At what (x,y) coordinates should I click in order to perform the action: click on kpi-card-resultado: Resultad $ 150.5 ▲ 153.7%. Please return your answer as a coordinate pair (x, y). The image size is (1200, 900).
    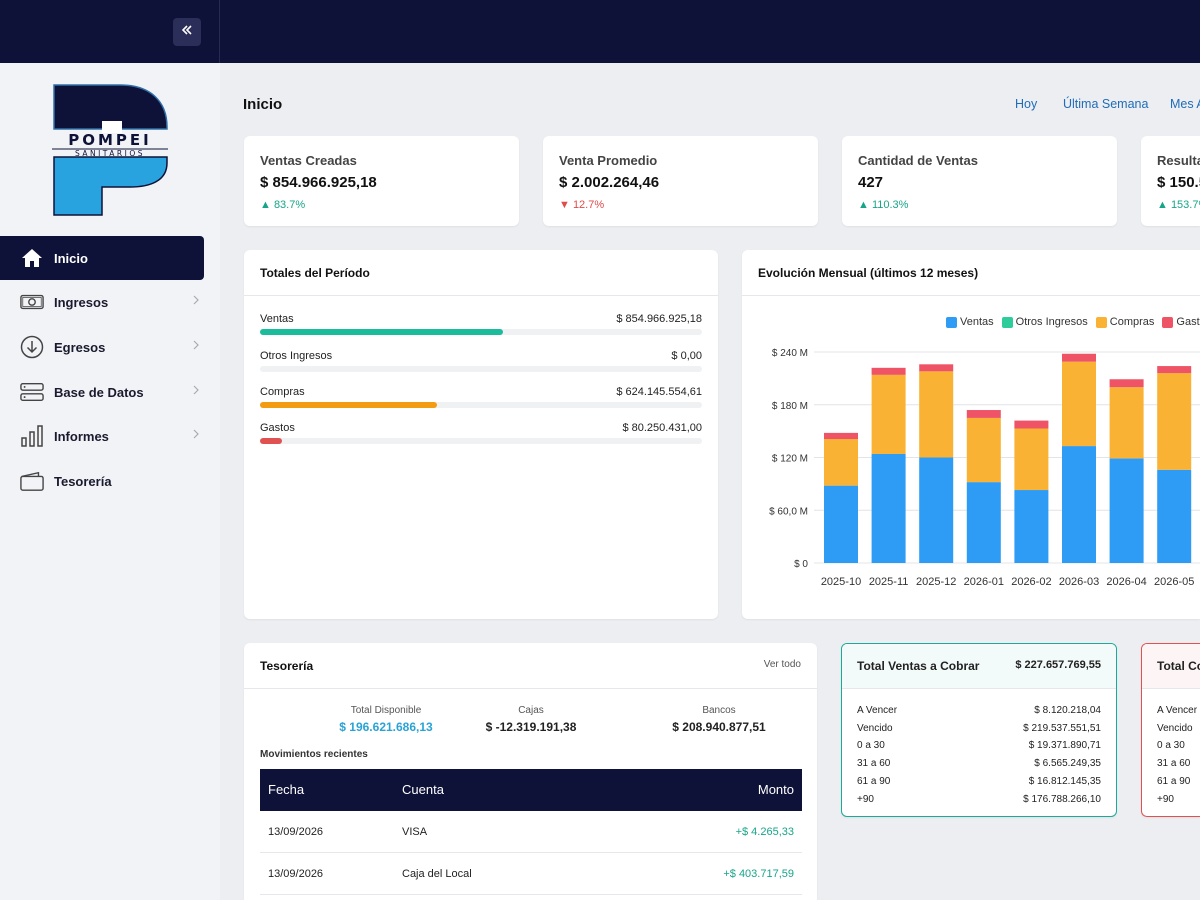
    Looking at the image, I should click on (1170, 181).